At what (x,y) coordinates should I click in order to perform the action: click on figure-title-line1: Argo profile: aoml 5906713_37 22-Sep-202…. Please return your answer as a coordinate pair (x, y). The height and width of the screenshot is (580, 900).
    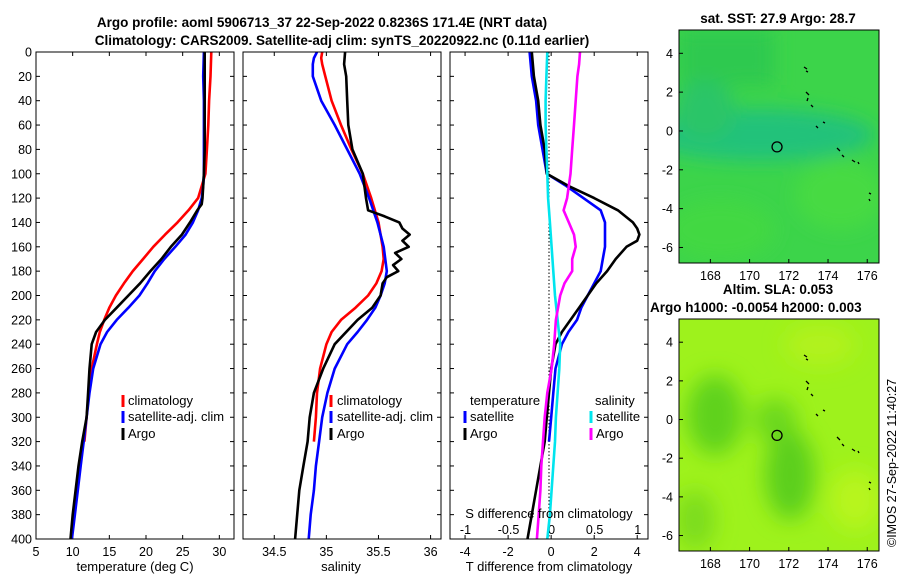
    Looking at the image, I should click on (322, 22).